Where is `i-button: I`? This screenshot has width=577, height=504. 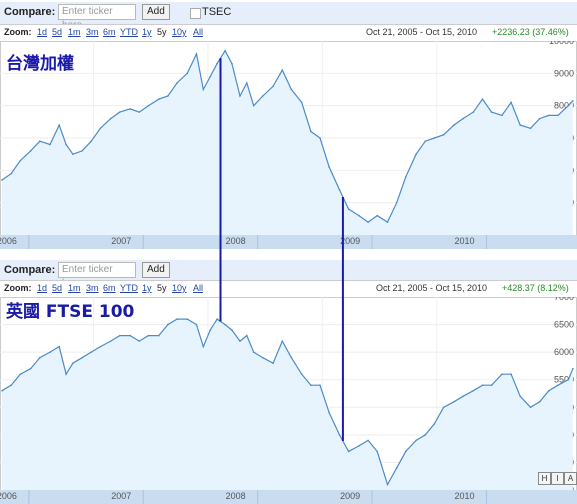 i-button: I is located at coordinates (557, 478).